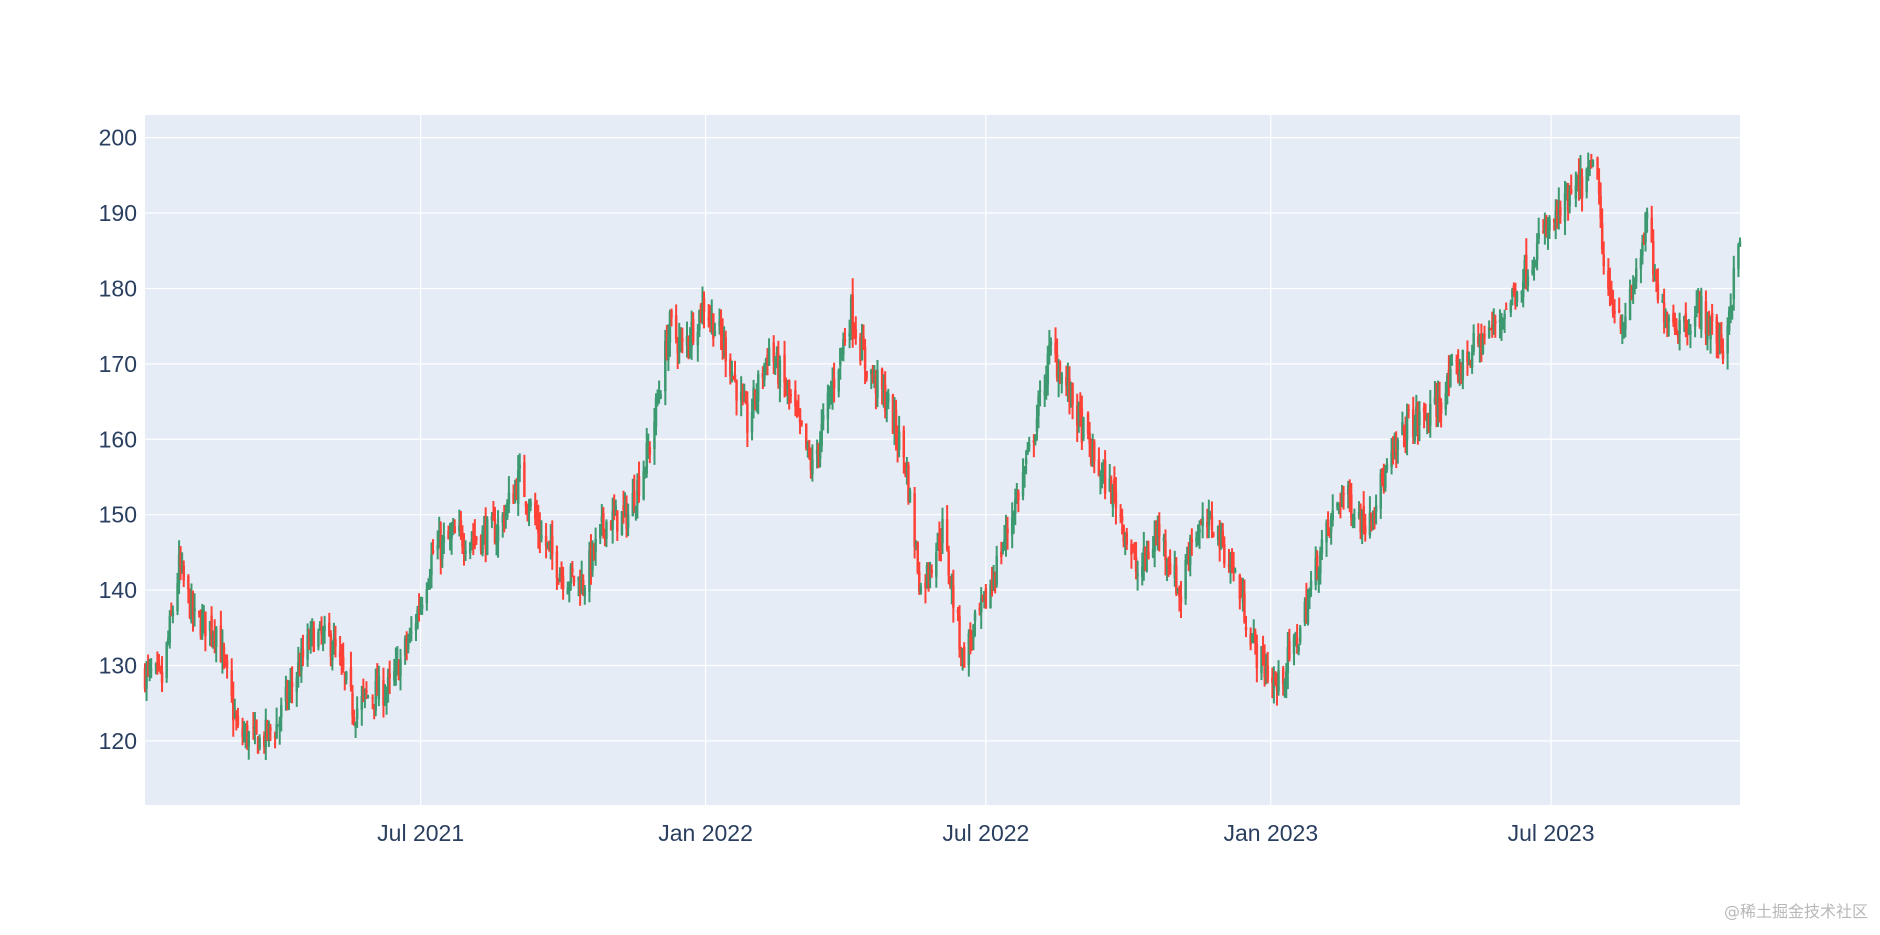 Image resolution: width=1880 pixels, height=935 pixels. Describe the element at coordinates (1795, 911) in the screenshot. I see `watermark: @稀土掘金技术社区` at that location.